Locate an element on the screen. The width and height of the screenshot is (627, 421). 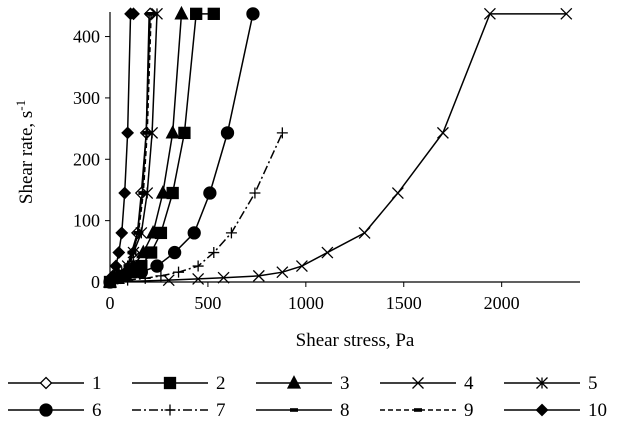
y-axis-title: Shear rate, s-1 is located at coordinates (25, 152).